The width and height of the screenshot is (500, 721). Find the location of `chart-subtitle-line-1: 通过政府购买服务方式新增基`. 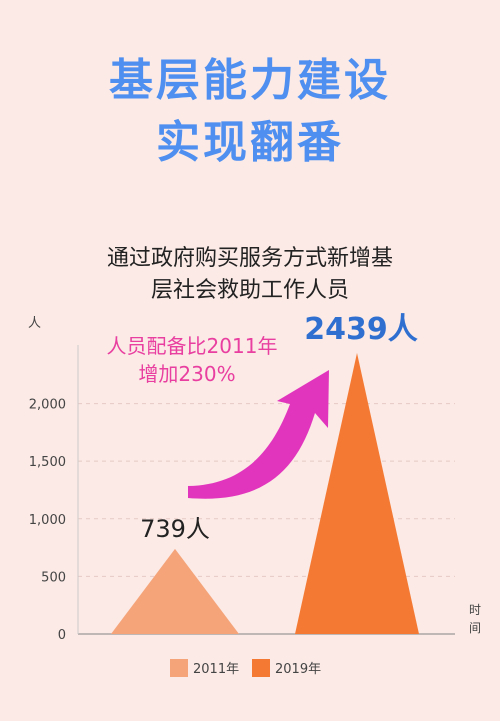

chart-subtitle-line-1: 通过政府购买服务方式新增基 is located at coordinates (249, 258).